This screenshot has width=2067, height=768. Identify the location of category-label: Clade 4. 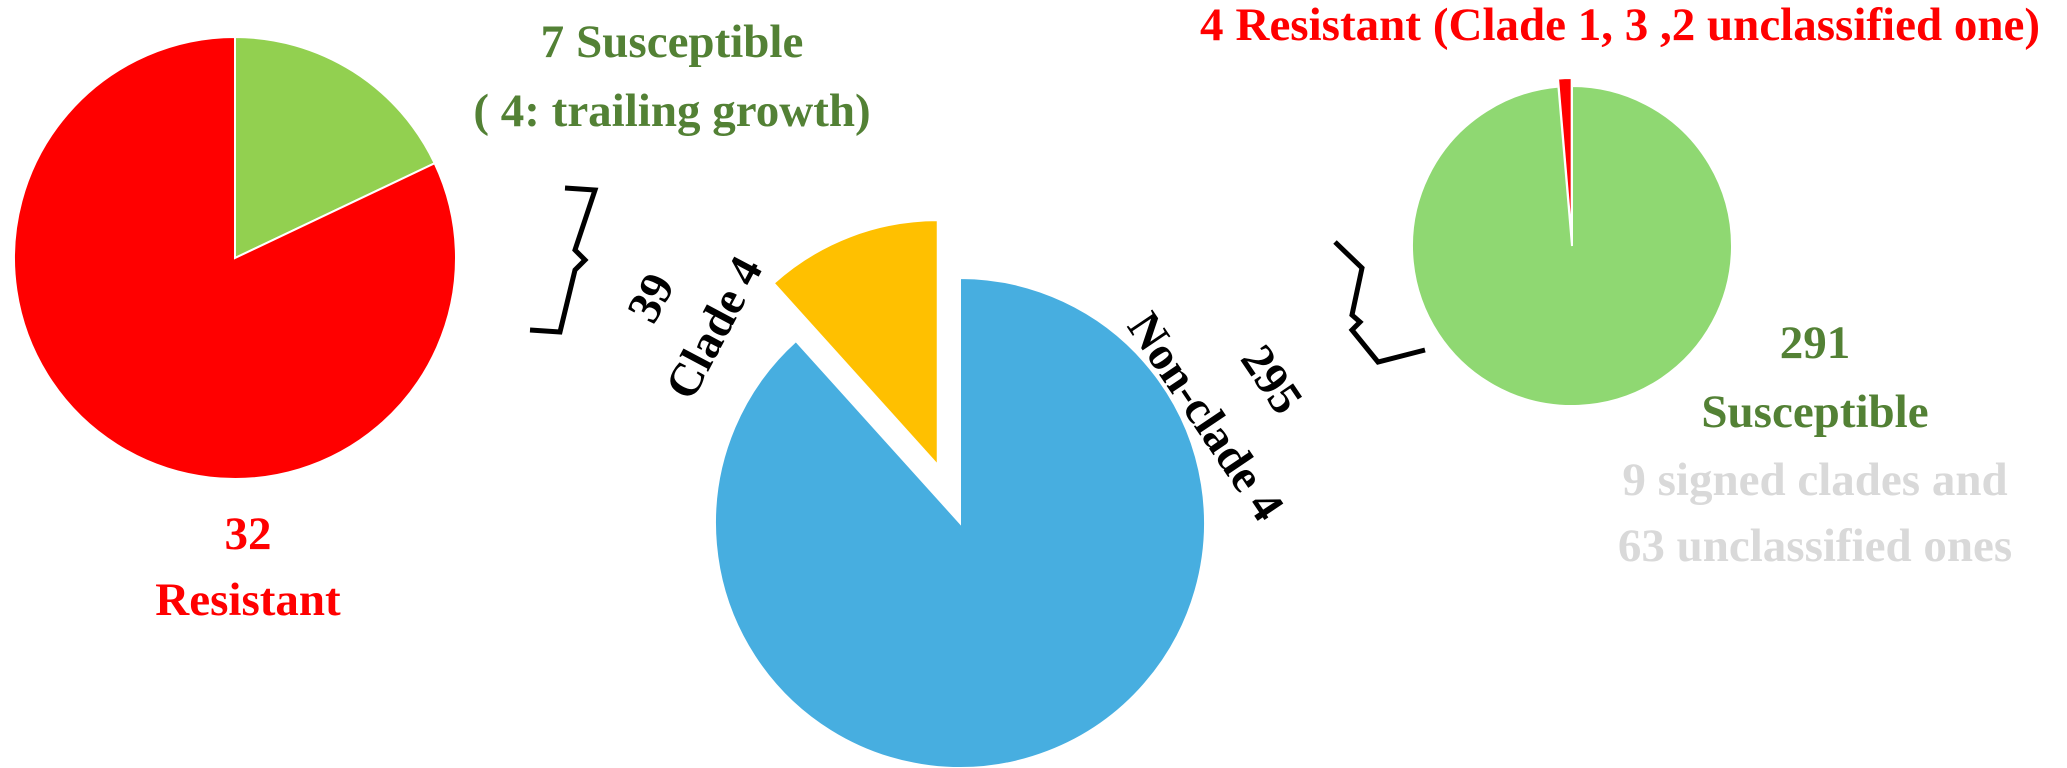
(714, 327).